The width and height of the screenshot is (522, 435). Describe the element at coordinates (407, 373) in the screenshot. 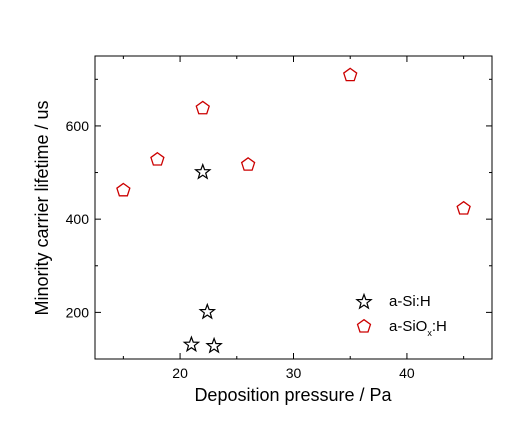

I see `x-tick-label: 40` at that location.